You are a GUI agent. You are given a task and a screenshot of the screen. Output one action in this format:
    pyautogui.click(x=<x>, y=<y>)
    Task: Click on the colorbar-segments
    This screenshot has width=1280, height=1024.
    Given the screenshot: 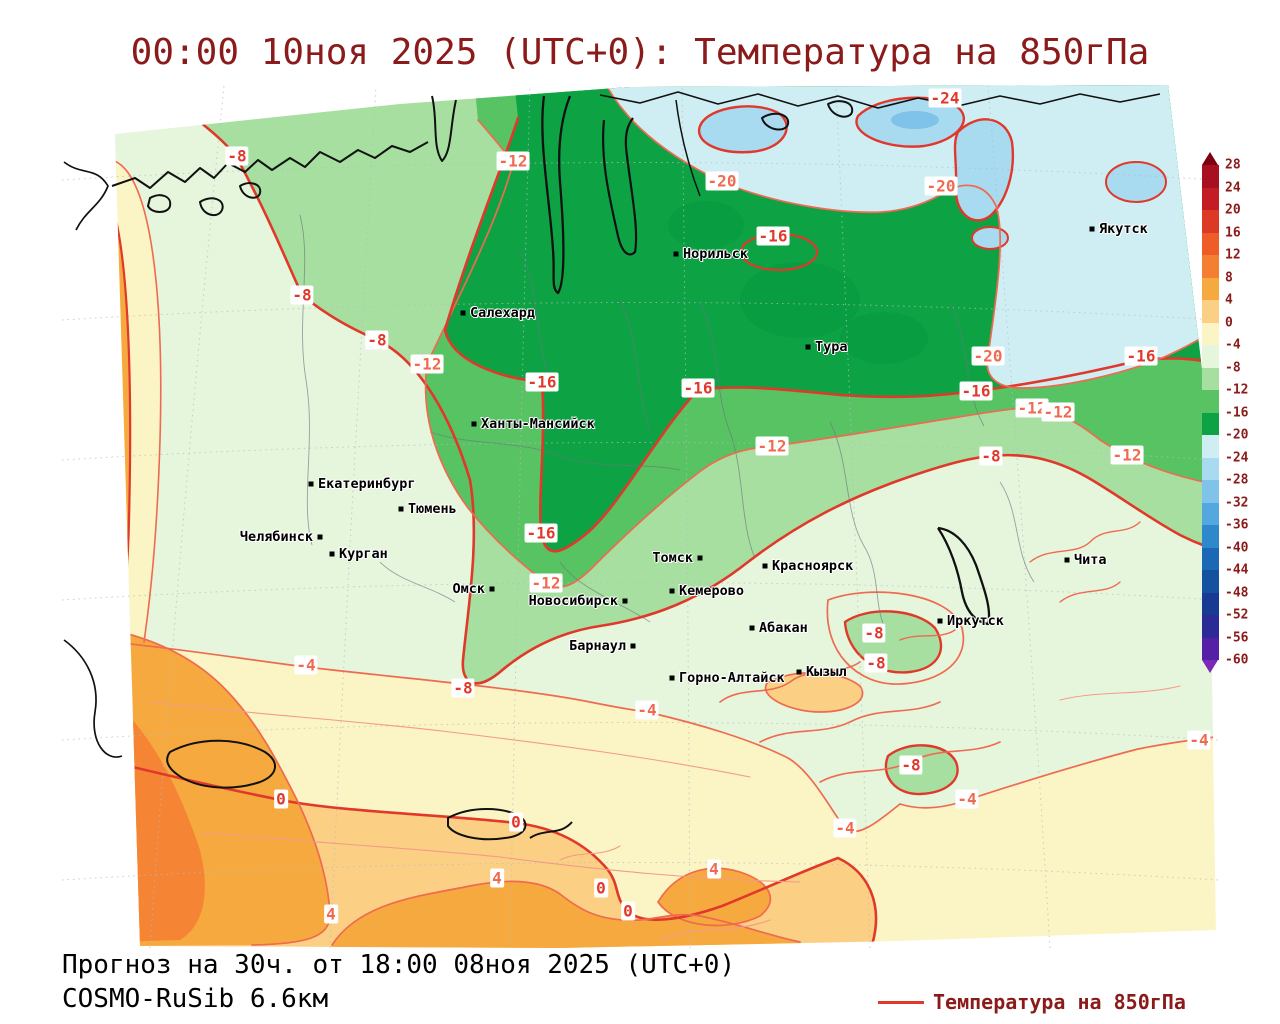 What is the action you would take?
    pyautogui.click(x=1237, y=412)
    